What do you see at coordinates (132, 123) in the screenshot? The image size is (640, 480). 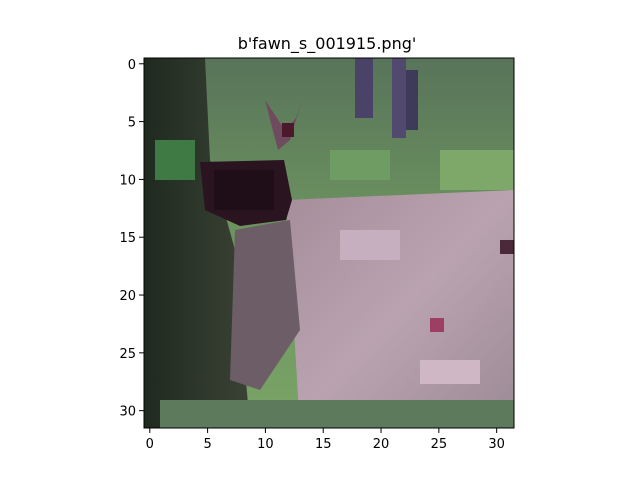 I see `y-tick-label: 5` at bounding box center [132, 123].